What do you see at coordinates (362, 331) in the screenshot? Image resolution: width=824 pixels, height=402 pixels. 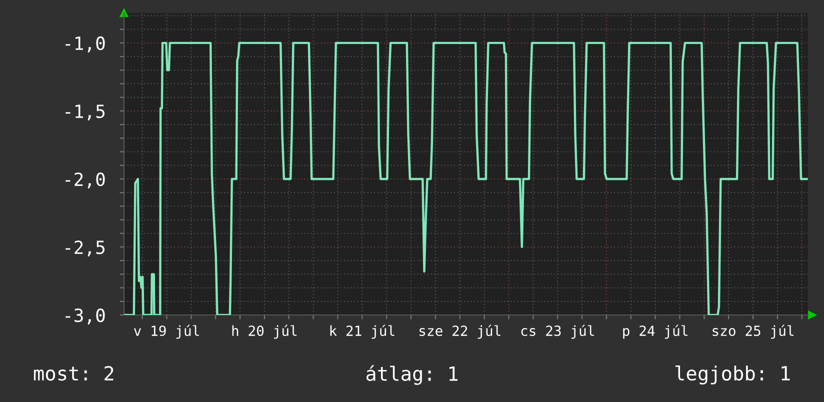 I see `x-tick-label: k 21 júl` at bounding box center [362, 331].